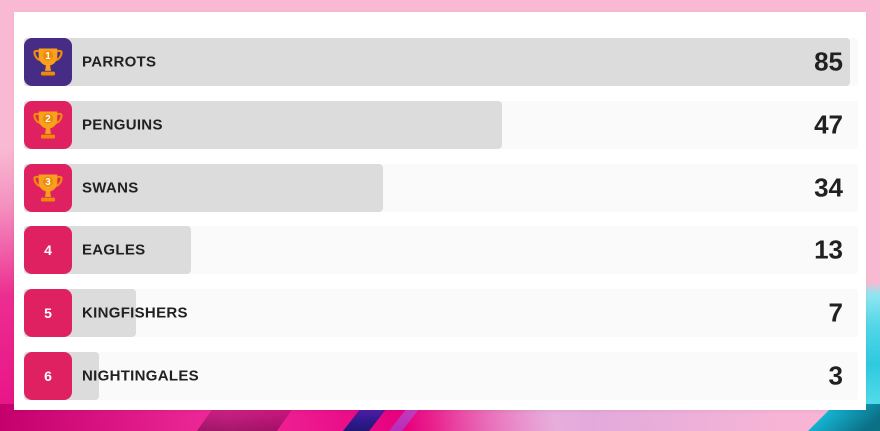 The width and height of the screenshot is (880, 431). I want to click on leaderboard-row: 3 SWANS 34, so click(441, 187).